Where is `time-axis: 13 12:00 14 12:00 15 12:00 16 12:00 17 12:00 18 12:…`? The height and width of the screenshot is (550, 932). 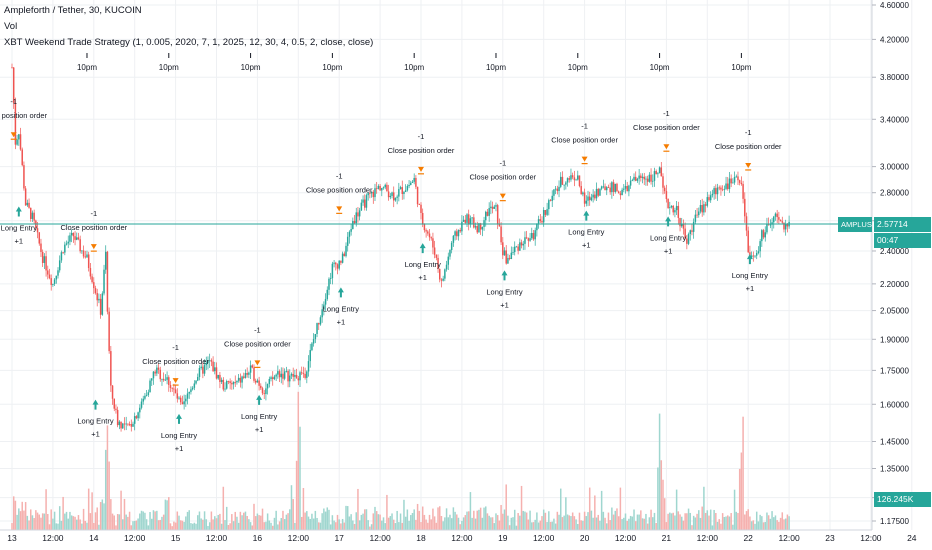
time-axis: 13 12:00 14 12:00 15 12:00 16 12:00 17 12:00 18 12:… is located at coordinates (462, 538).